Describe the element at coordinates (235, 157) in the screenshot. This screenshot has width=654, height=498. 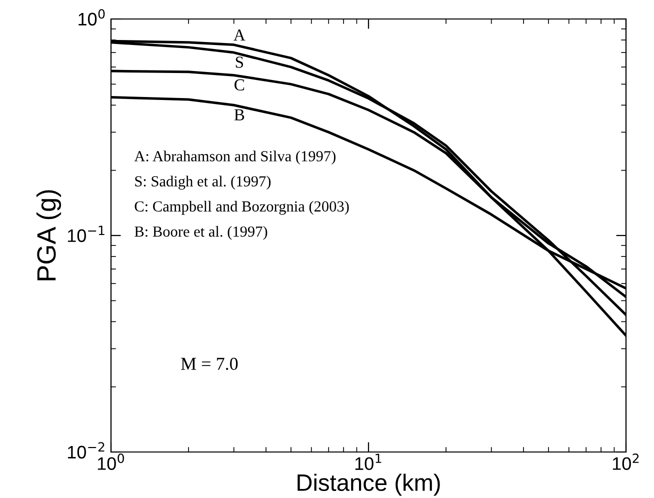
I see `annotation: A: Abrahamson and Silva (1997)` at that location.